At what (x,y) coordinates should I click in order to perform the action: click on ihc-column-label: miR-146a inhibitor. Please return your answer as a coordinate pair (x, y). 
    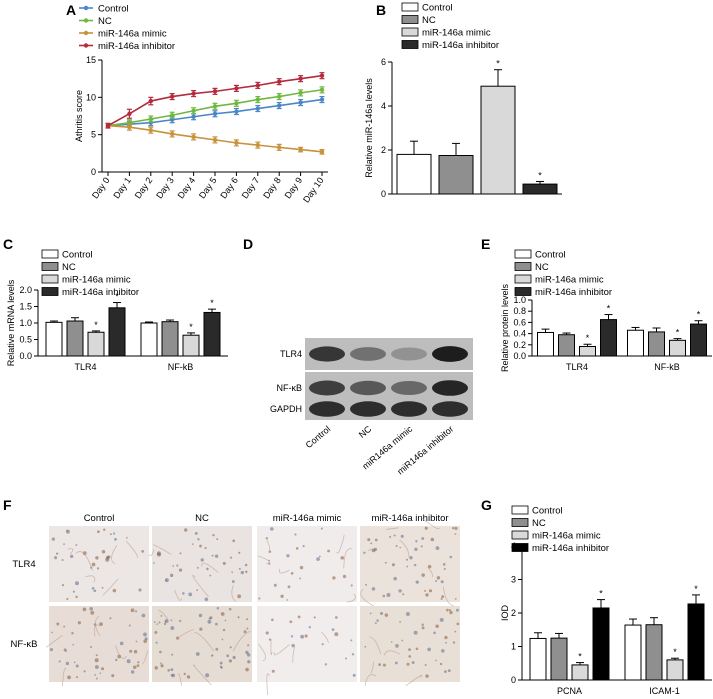
    Looking at the image, I should click on (409, 518).